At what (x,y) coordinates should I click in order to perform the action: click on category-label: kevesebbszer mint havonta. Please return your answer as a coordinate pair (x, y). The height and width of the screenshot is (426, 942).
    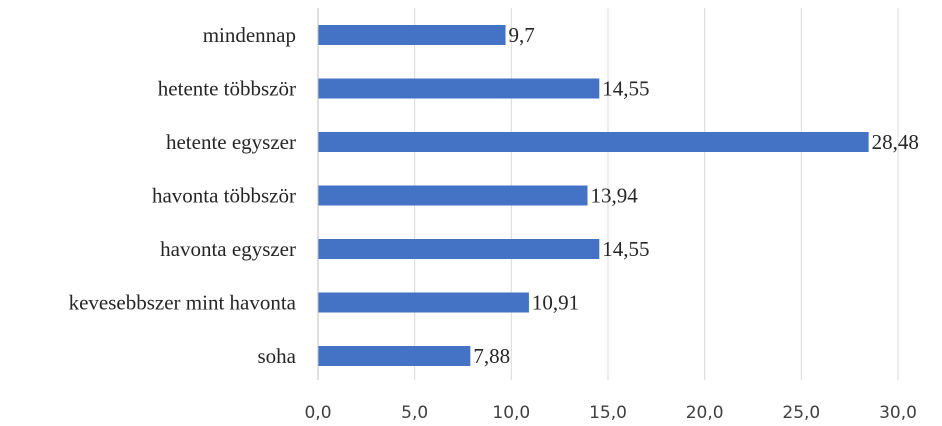
    Looking at the image, I should click on (183, 303).